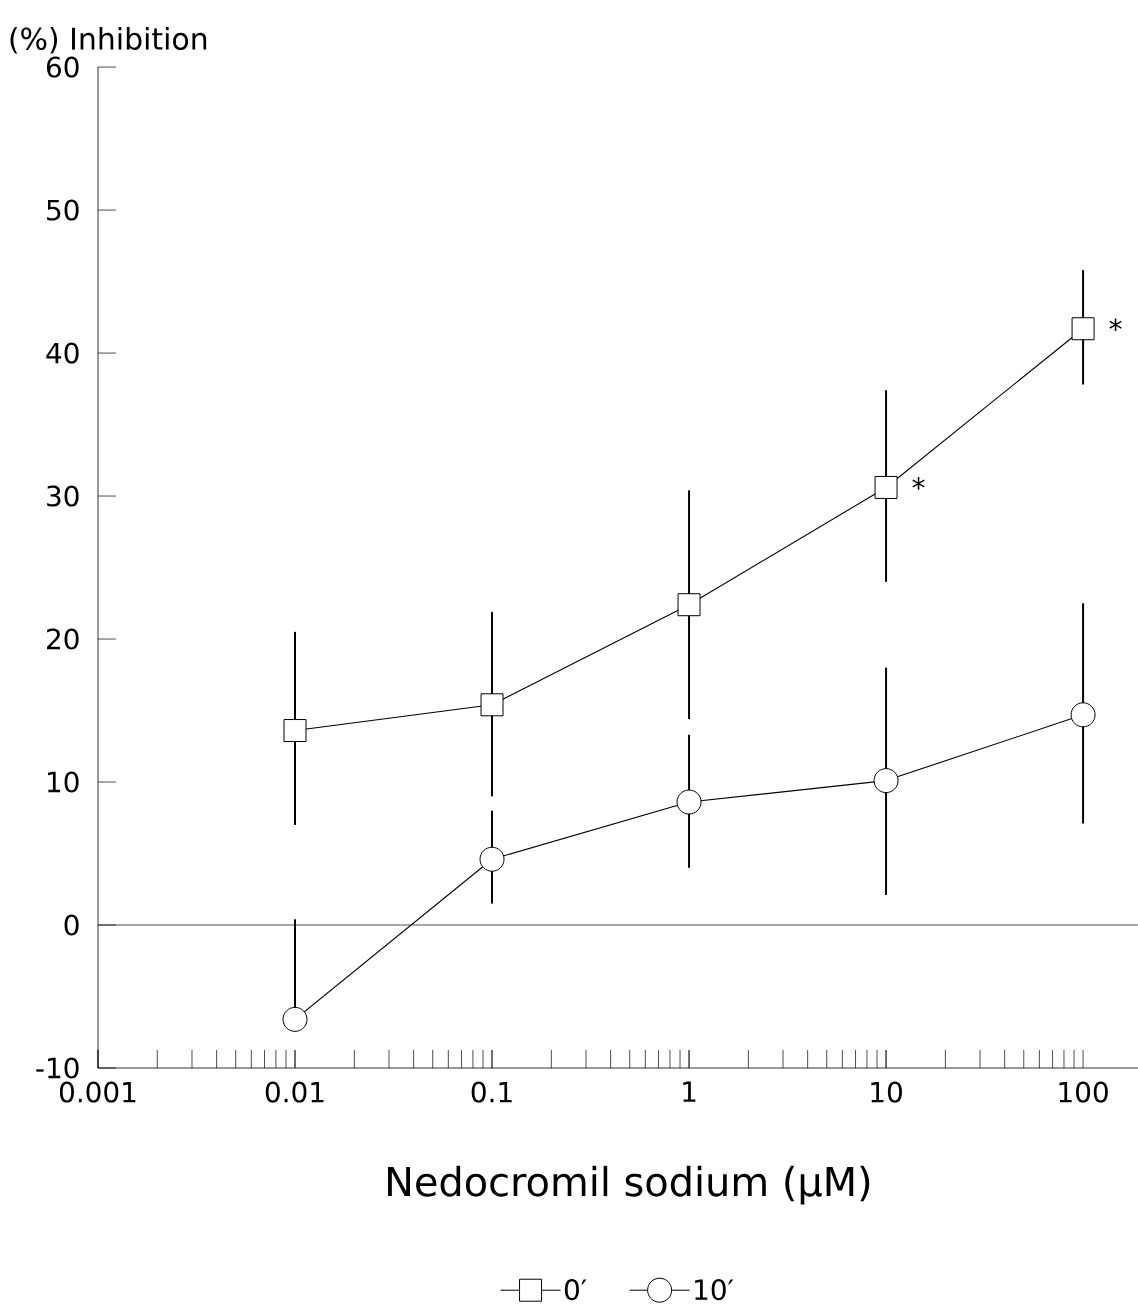  What do you see at coordinates (63, 639) in the screenshot?
I see `y-tick-label: 20` at bounding box center [63, 639].